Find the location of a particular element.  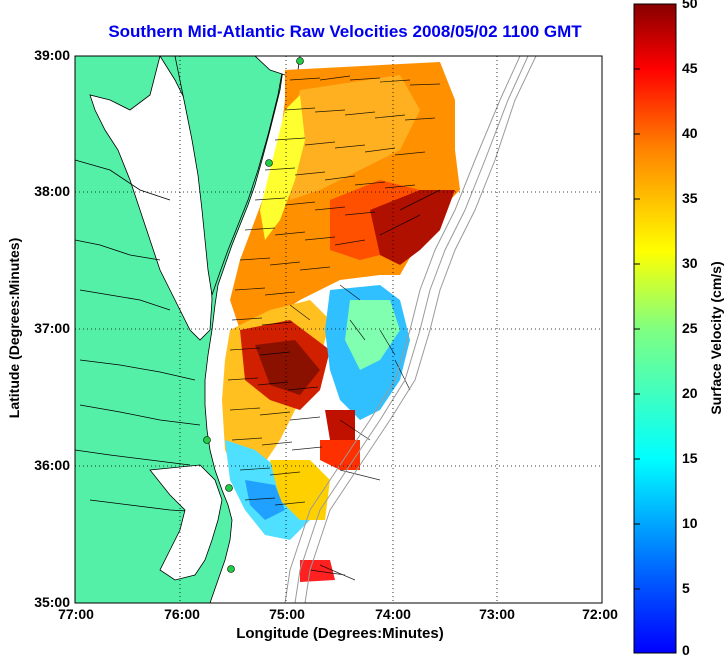

y-tick-label: 38:00 is located at coordinates (52, 191).